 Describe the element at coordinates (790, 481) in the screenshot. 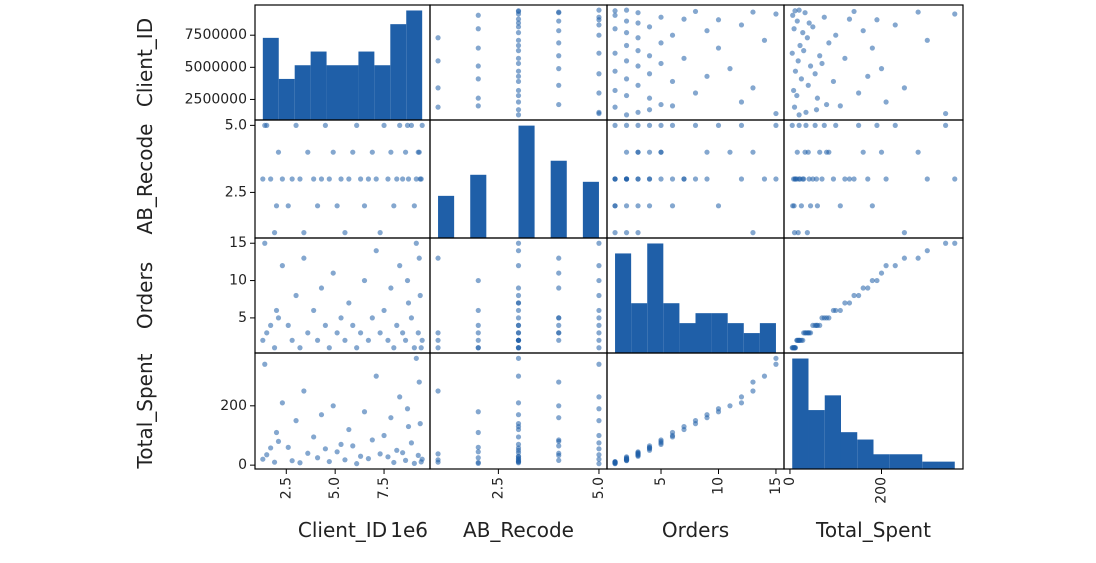

I see `x-tick-label: 0` at that location.